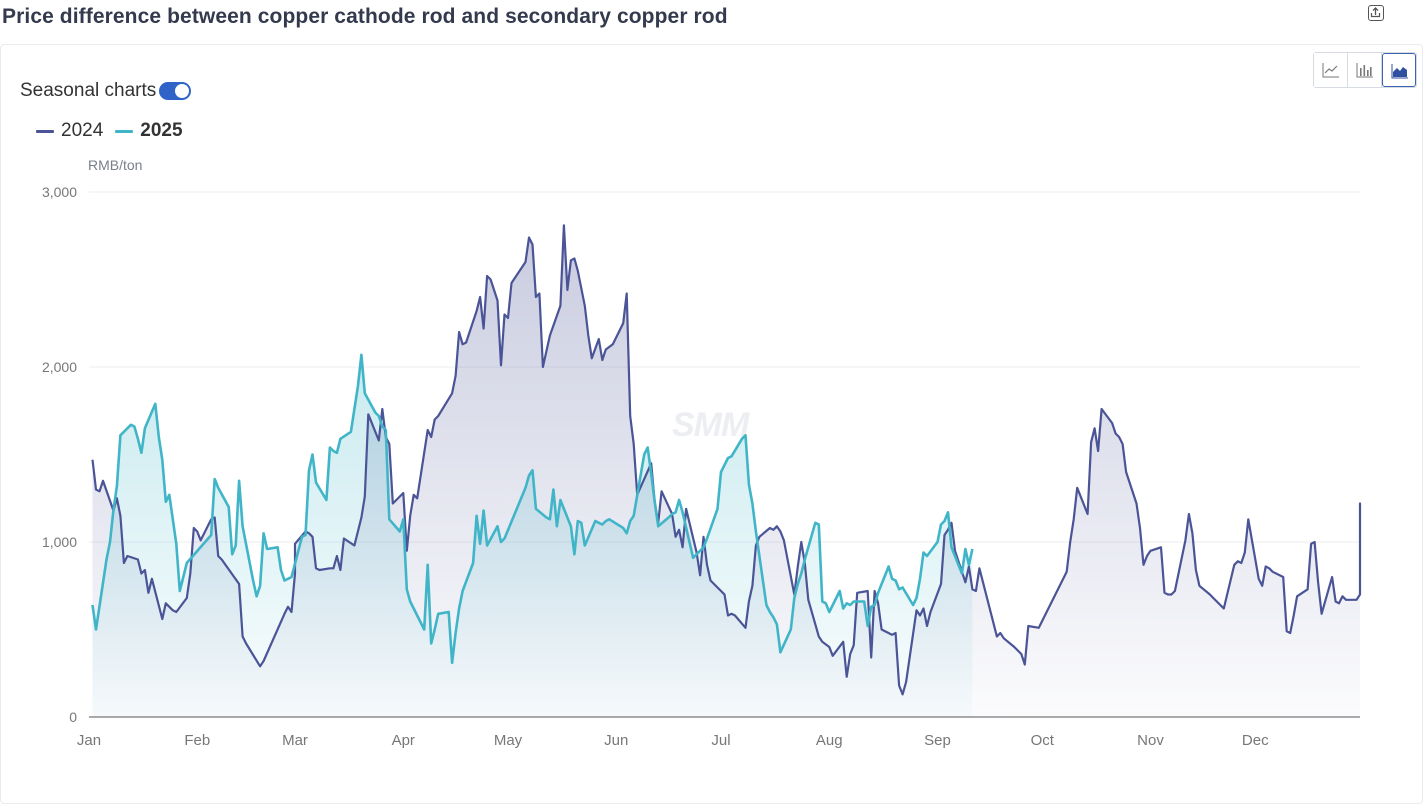  I want to click on y-tick-label: 3,000, so click(59, 192).